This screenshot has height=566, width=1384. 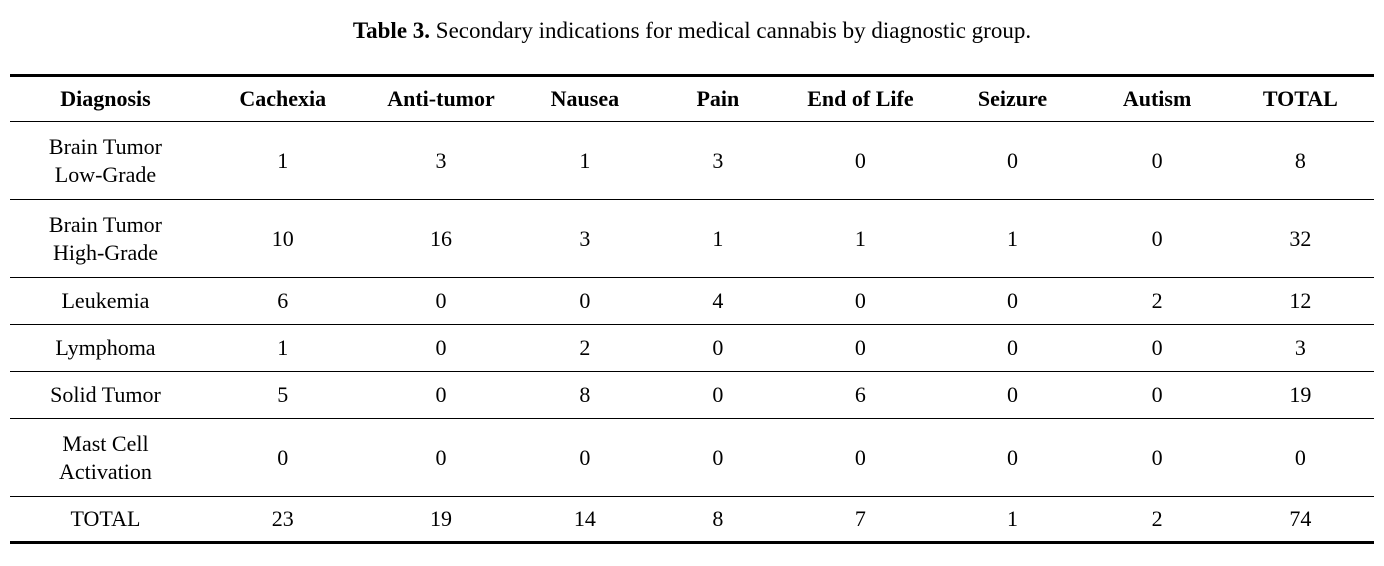 What do you see at coordinates (441, 518) in the screenshot?
I see `total-cell-value: 19` at bounding box center [441, 518].